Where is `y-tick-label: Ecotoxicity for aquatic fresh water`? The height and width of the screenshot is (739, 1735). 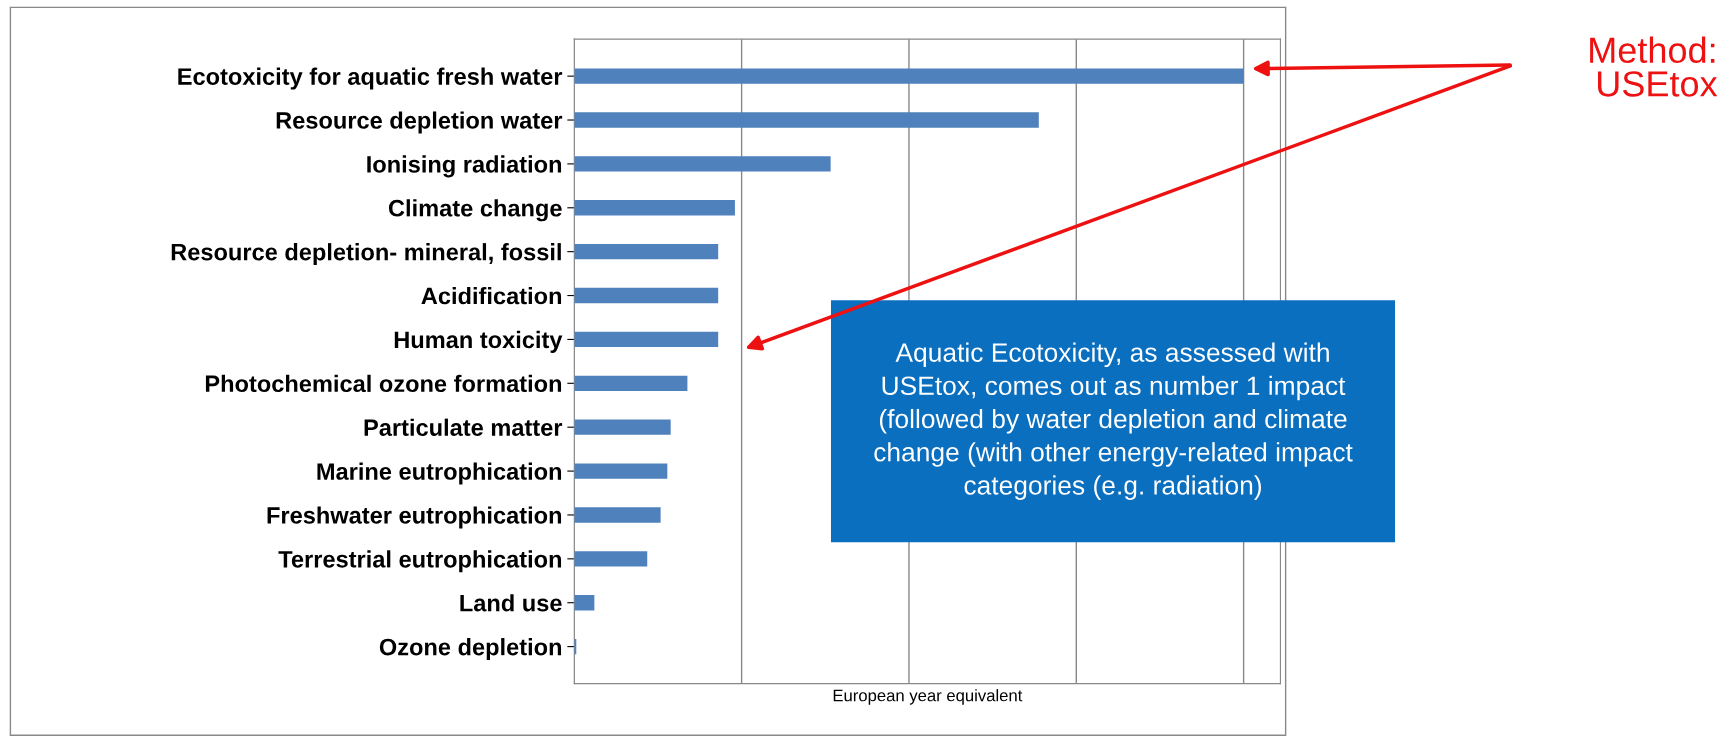 y-tick-label: Ecotoxicity for aquatic fresh water is located at coordinates (370, 78).